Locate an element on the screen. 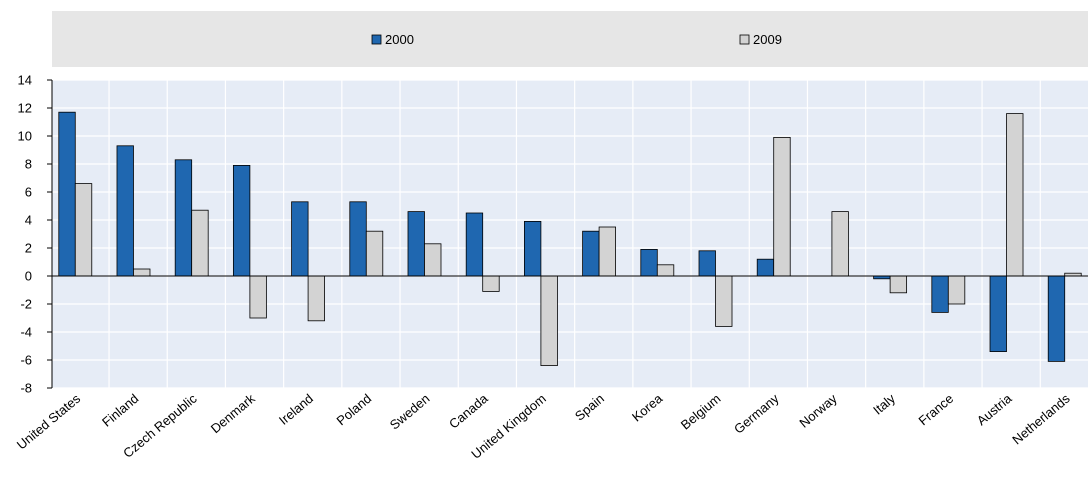 The height and width of the screenshot is (482, 1088). y-tick-label: -6 is located at coordinates (26, 360).